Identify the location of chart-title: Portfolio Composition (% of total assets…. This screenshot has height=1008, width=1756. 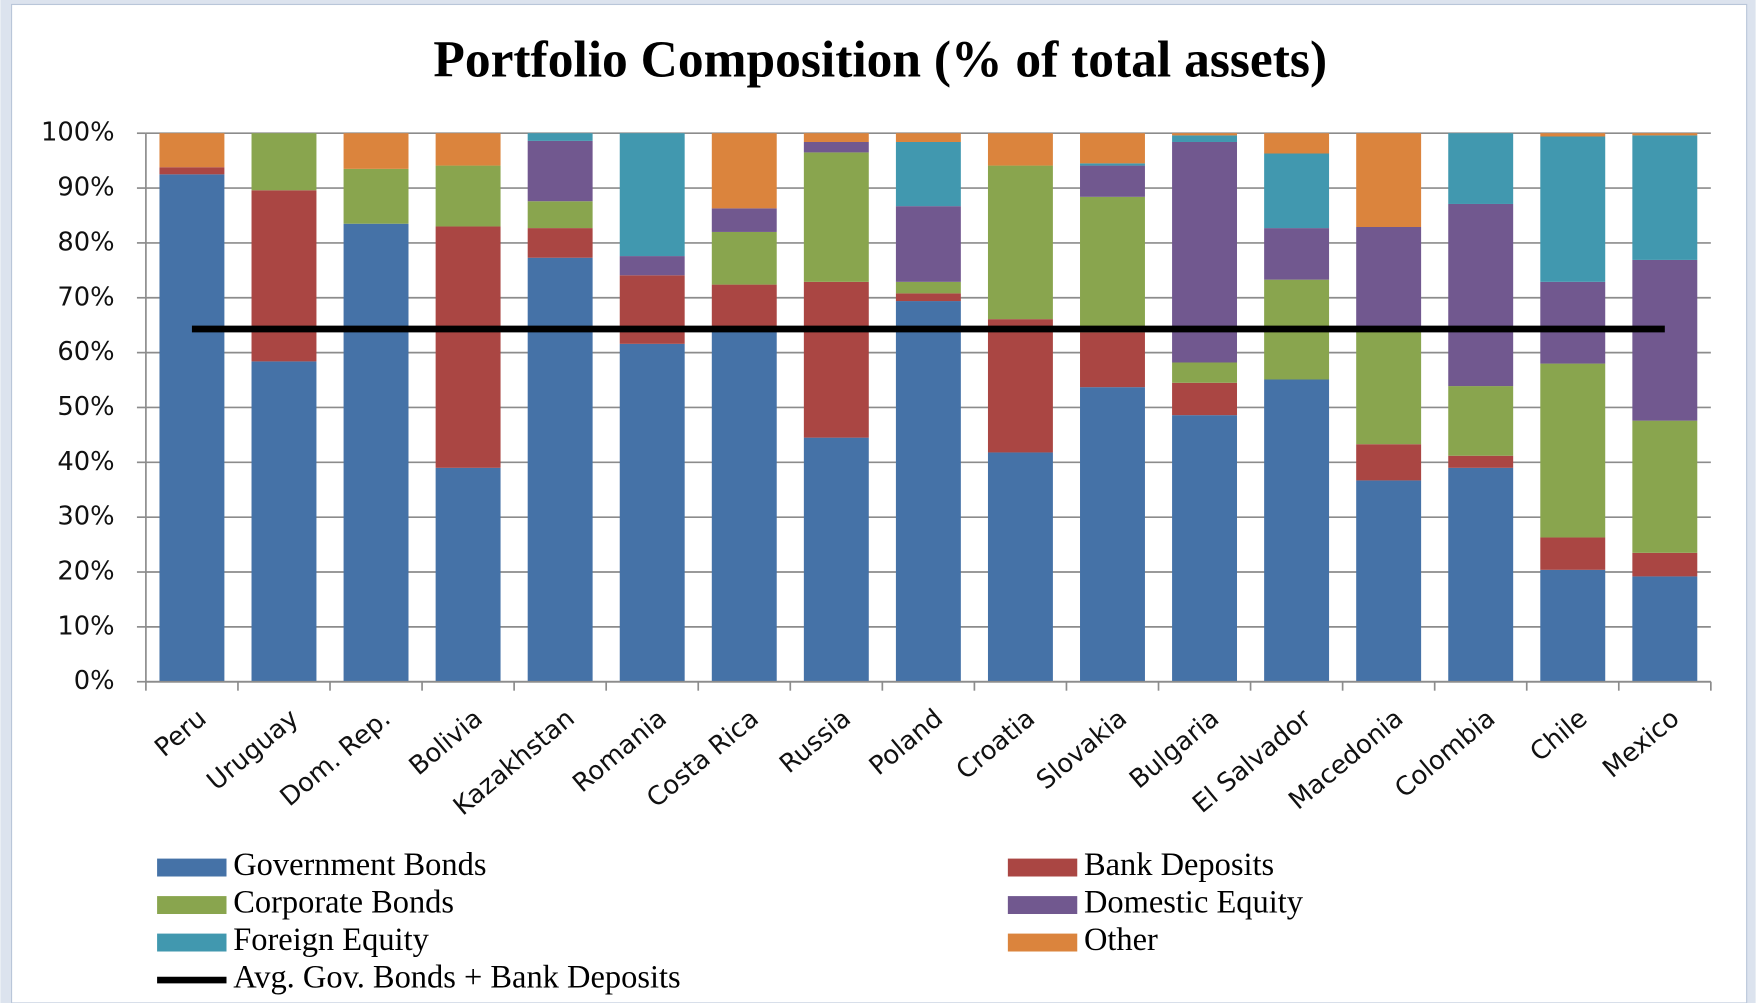
(880, 60).